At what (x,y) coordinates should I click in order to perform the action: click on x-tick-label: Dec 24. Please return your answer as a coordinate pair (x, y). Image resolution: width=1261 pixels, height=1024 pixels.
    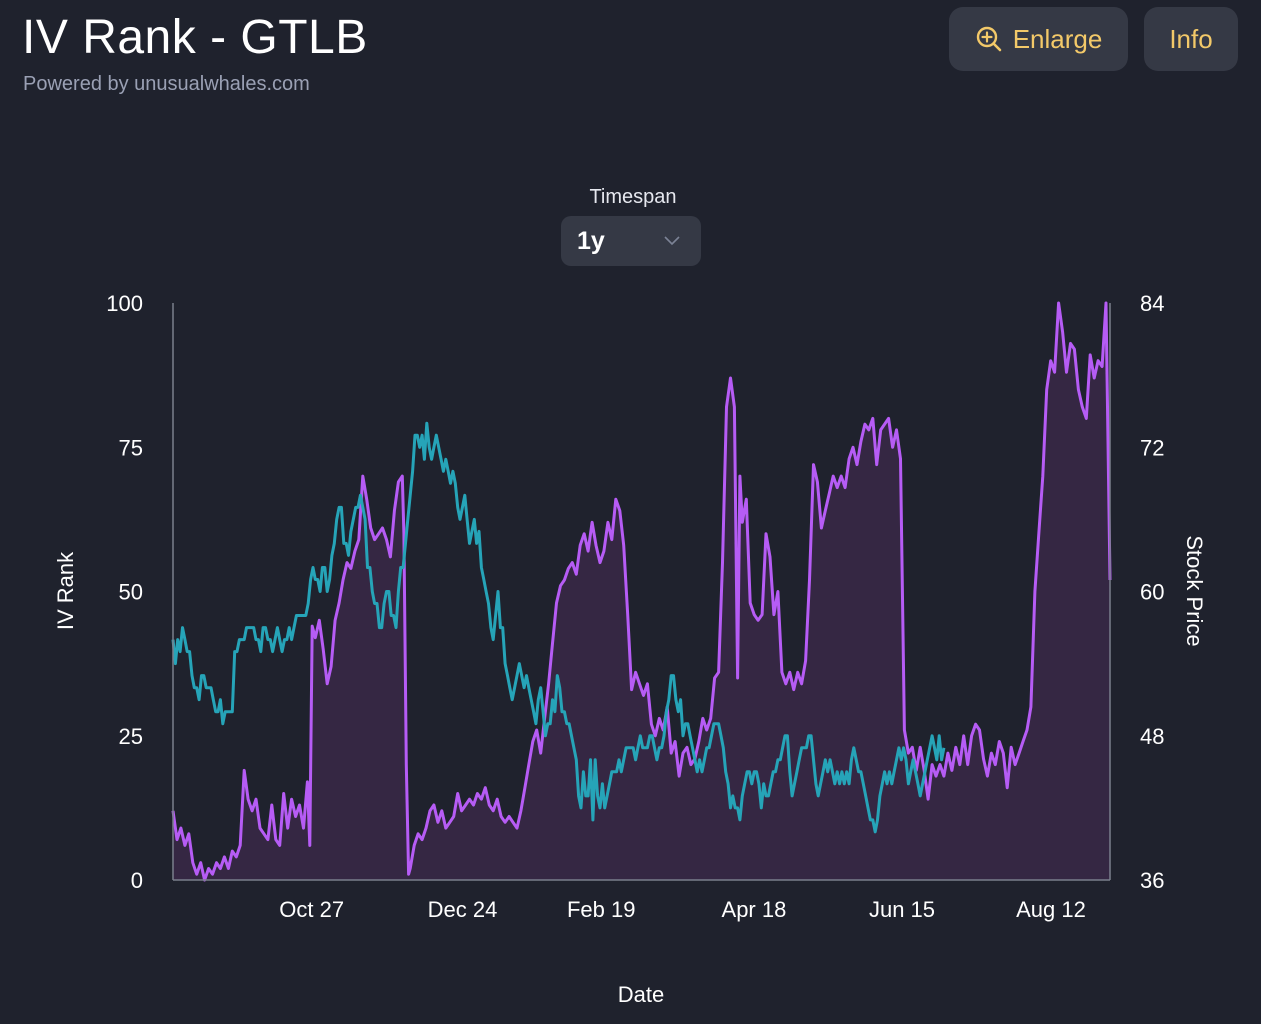
    Looking at the image, I should click on (463, 909).